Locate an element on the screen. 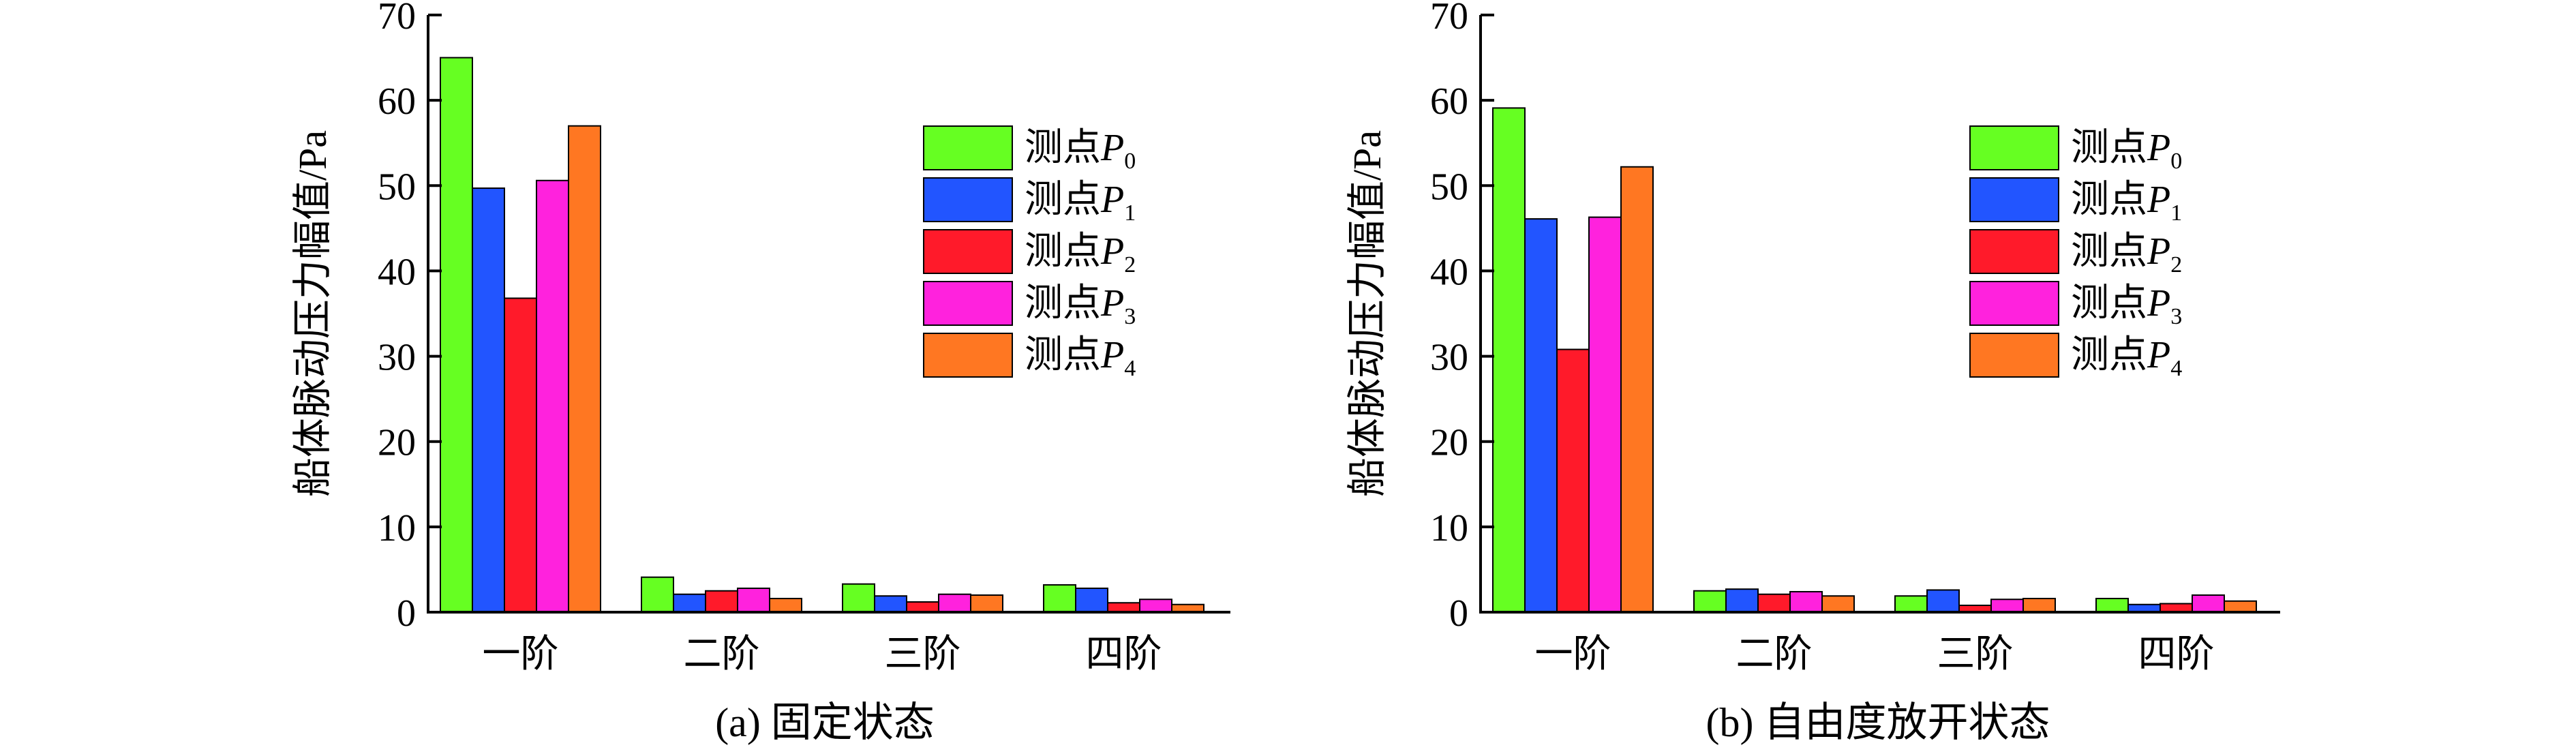 The width and height of the screenshot is (2576, 756). chart-caption: (b) 自由度放开状态 is located at coordinates (1878, 722).